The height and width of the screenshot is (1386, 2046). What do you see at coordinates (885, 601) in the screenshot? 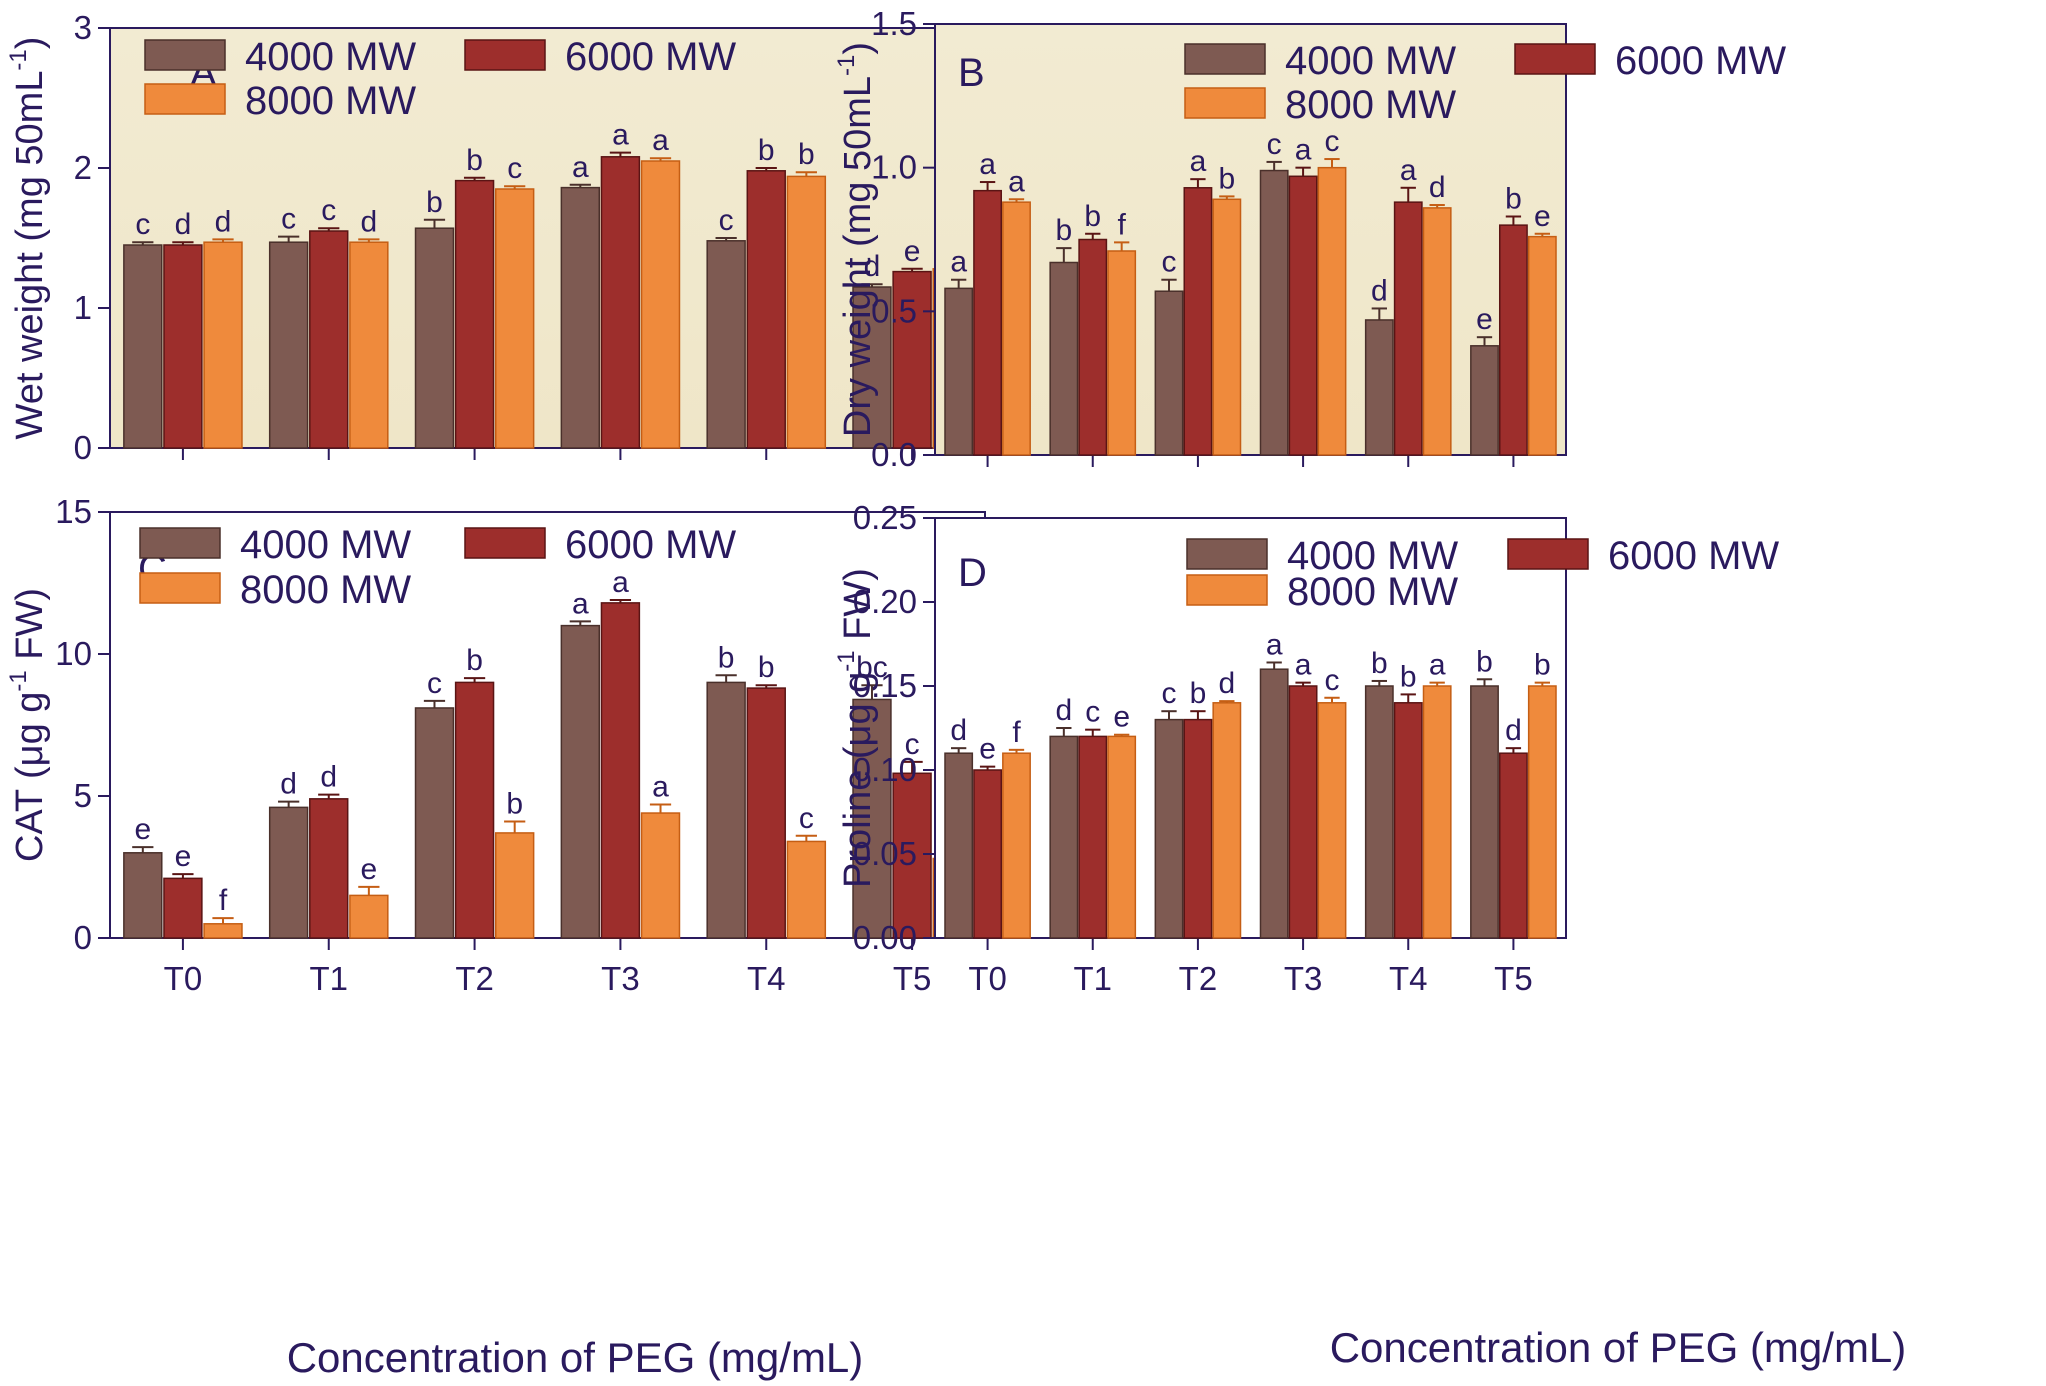
I see `panel-d-y-tick-label: 0.20` at bounding box center [885, 601].